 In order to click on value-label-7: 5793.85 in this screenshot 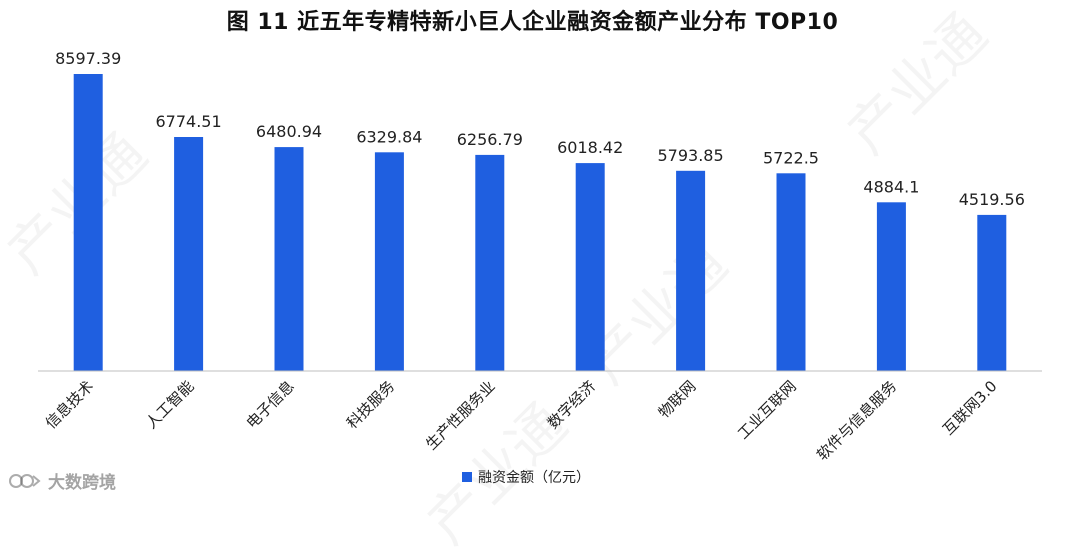, I will do `click(691, 155)`.